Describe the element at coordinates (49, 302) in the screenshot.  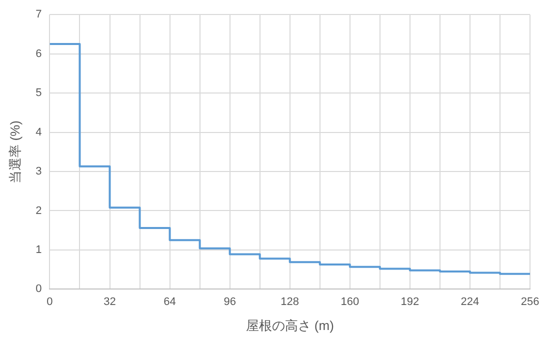
I see `x-tick-label: 0` at that location.